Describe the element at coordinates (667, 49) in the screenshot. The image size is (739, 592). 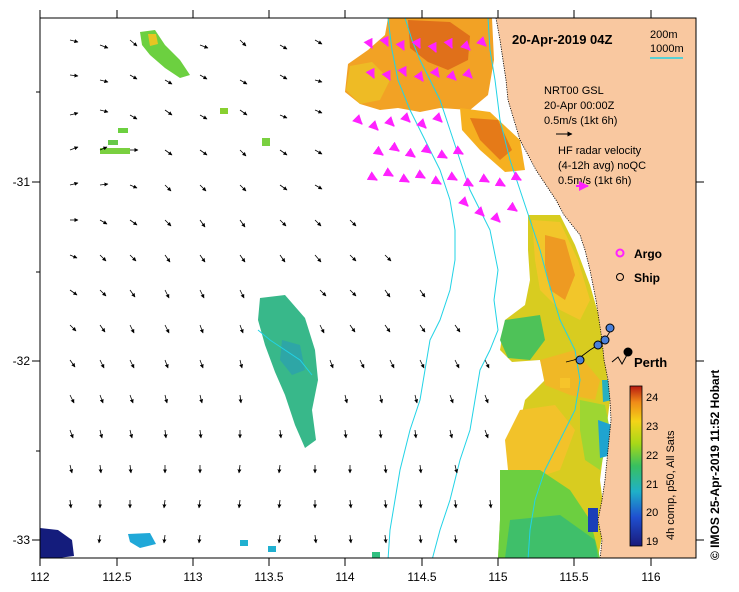
I see `depth-legend-deep: 1000m` at that location.